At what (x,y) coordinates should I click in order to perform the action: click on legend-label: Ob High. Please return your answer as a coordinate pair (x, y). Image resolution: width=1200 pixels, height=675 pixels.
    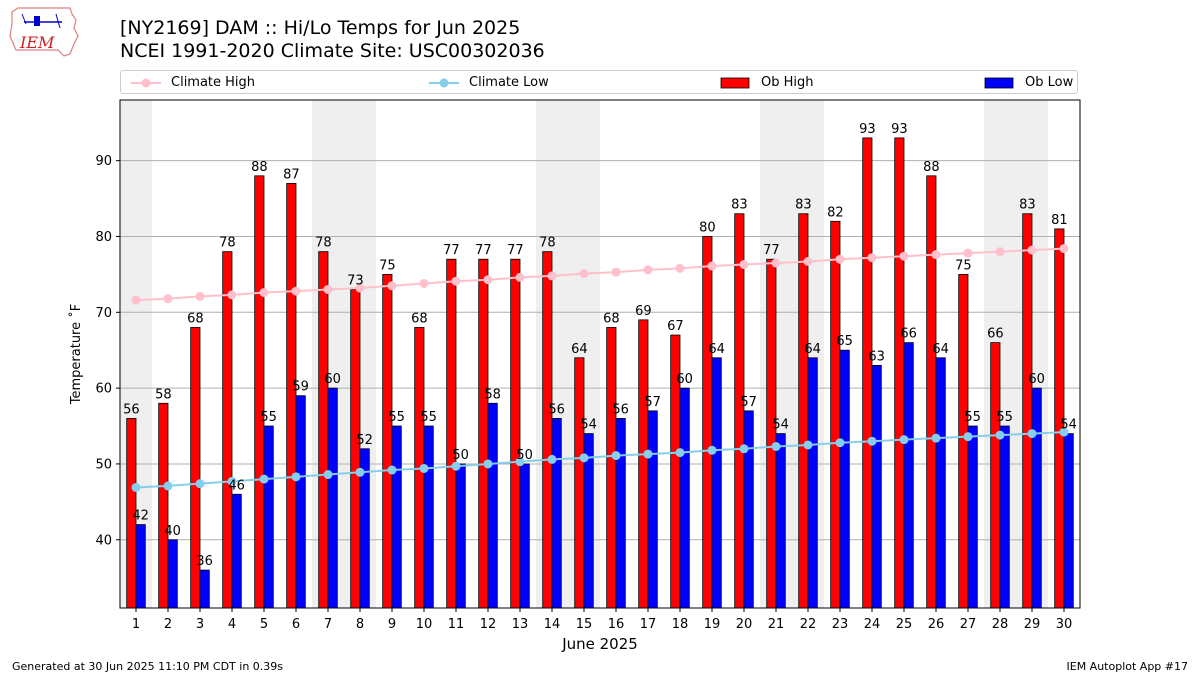
    Looking at the image, I should click on (787, 82).